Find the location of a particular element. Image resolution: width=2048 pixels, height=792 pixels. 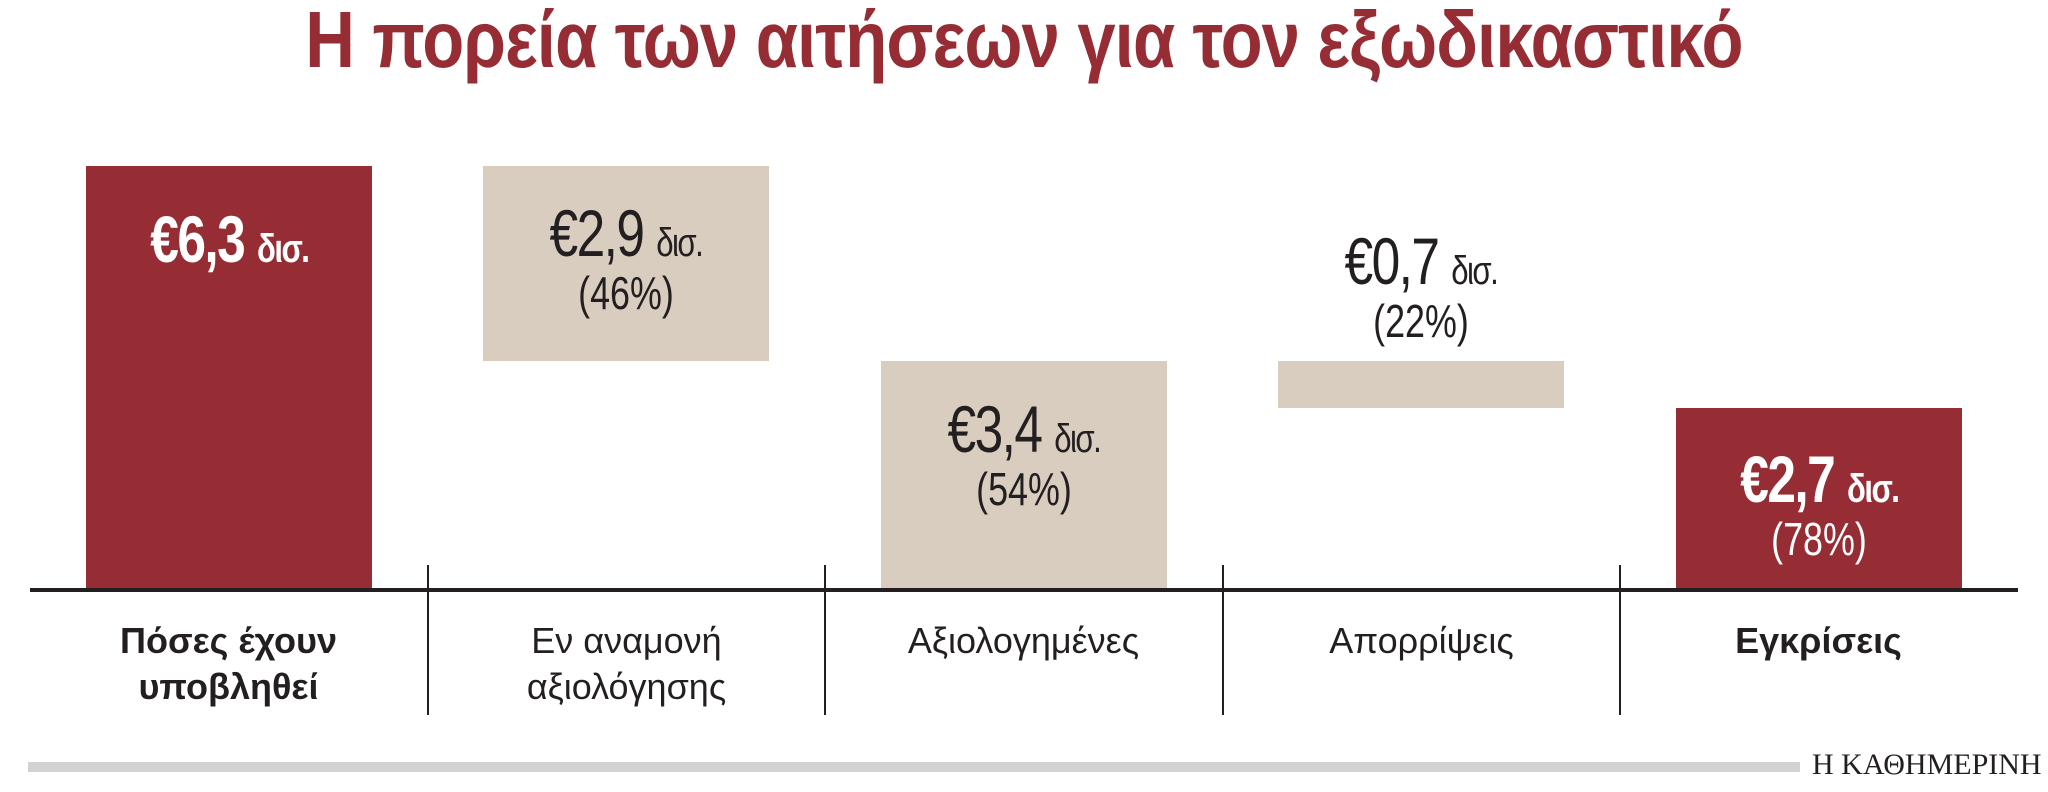

category-line: Απορρίψεις is located at coordinates (1421, 640).